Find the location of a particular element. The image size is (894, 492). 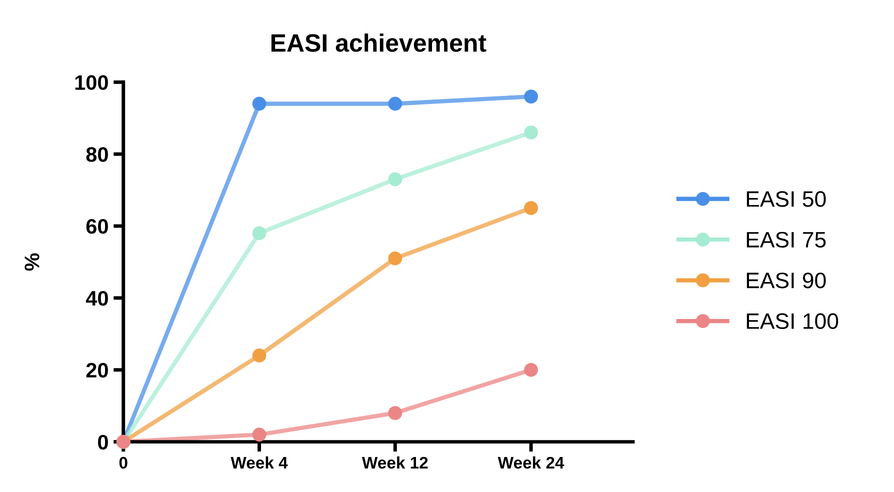

y-tick-label: 0 is located at coordinates (103, 442).